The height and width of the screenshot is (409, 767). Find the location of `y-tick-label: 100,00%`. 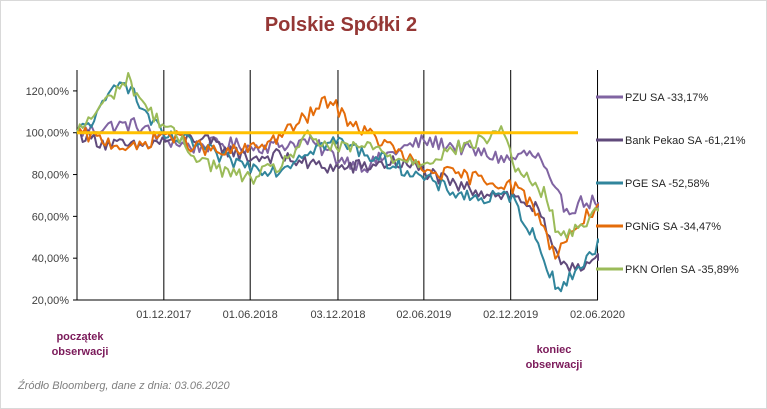

y-tick-label: 100,00% is located at coordinates (48, 134).